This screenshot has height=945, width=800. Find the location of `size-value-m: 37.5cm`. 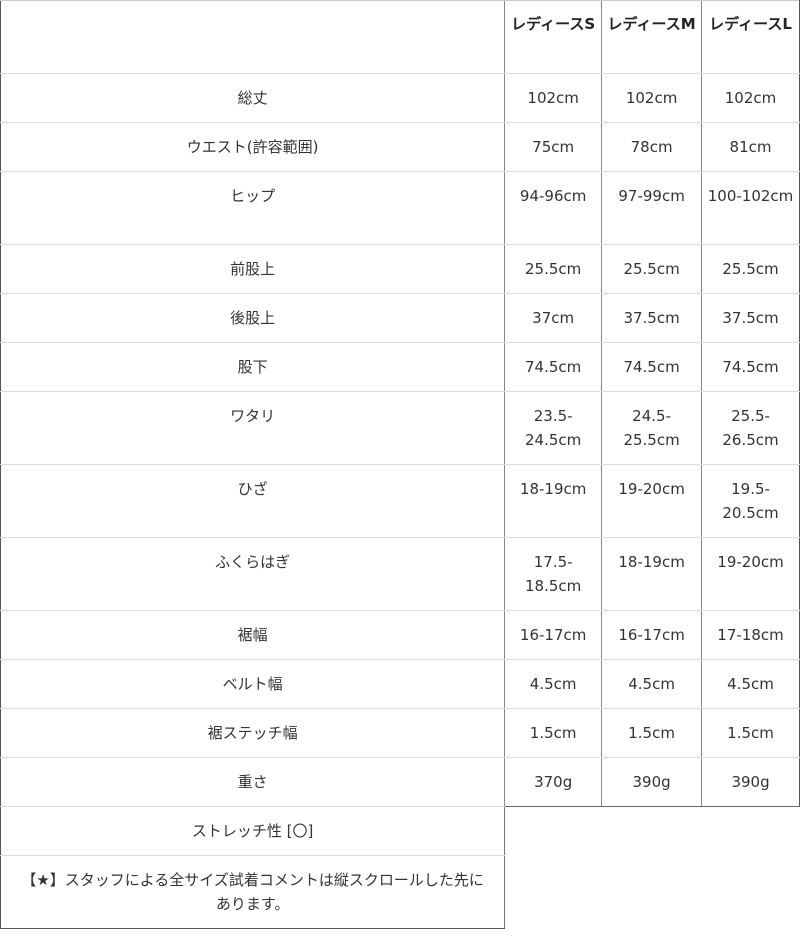

size-value-m: 37.5cm is located at coordinates (651, 318).